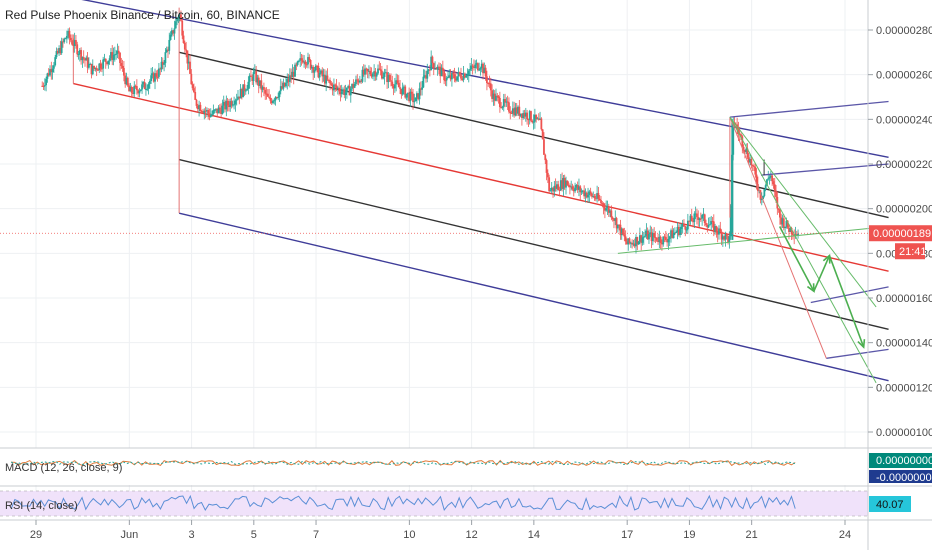 The width and height of the screenshot is (932, 550). Describe the element at coordinates (440, 530) in the screenshot. I see `time-axis: 29 Jun 3 5 7 10 12 14 17 19 21 24` at that location.